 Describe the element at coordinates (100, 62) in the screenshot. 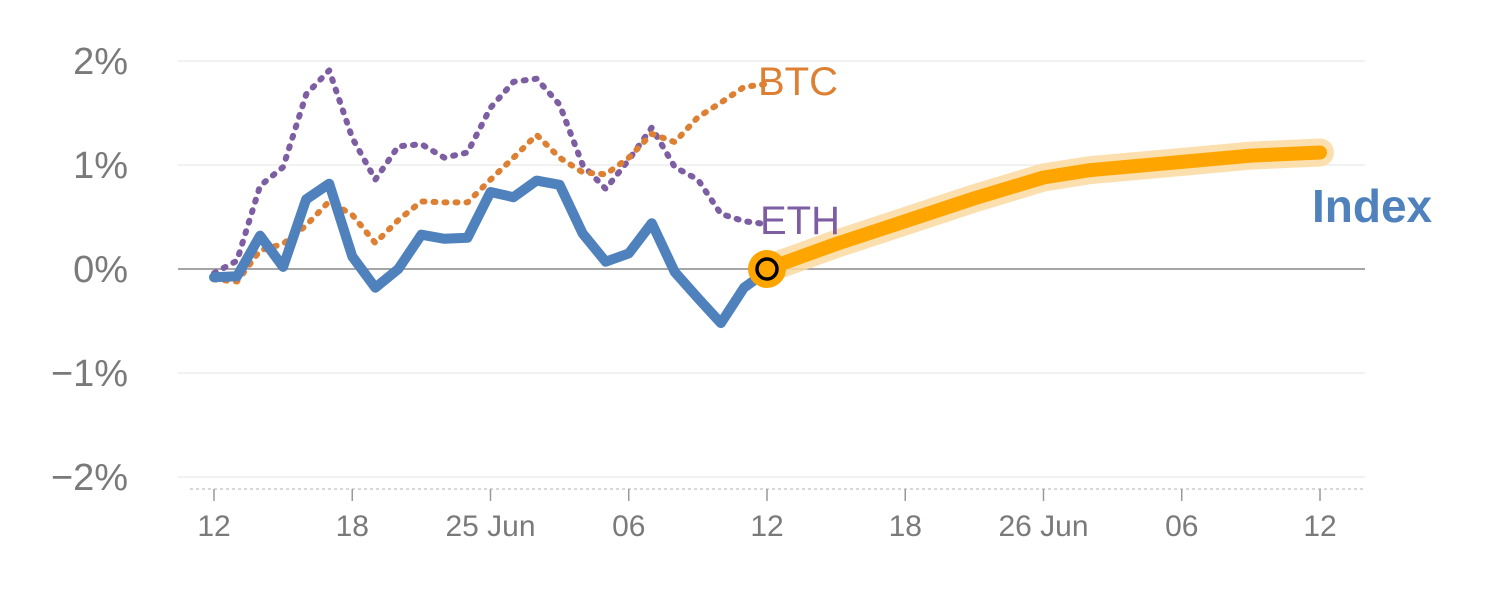

I see `y-tick-label: 2%` at that location.